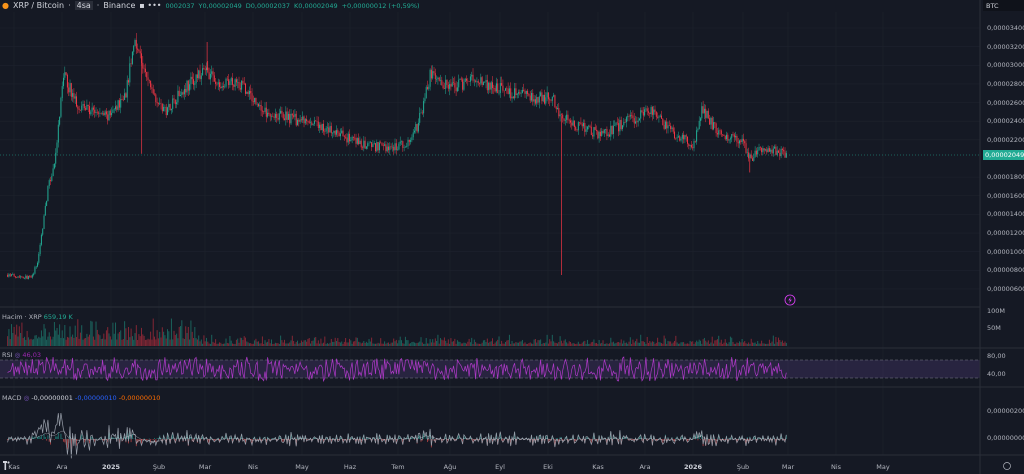 The height and width of the screenshot is (474, 1024). Describe the element at coordinates (150, 5) in the screenshot. I see `more-icon: ▪ •••` at that location.